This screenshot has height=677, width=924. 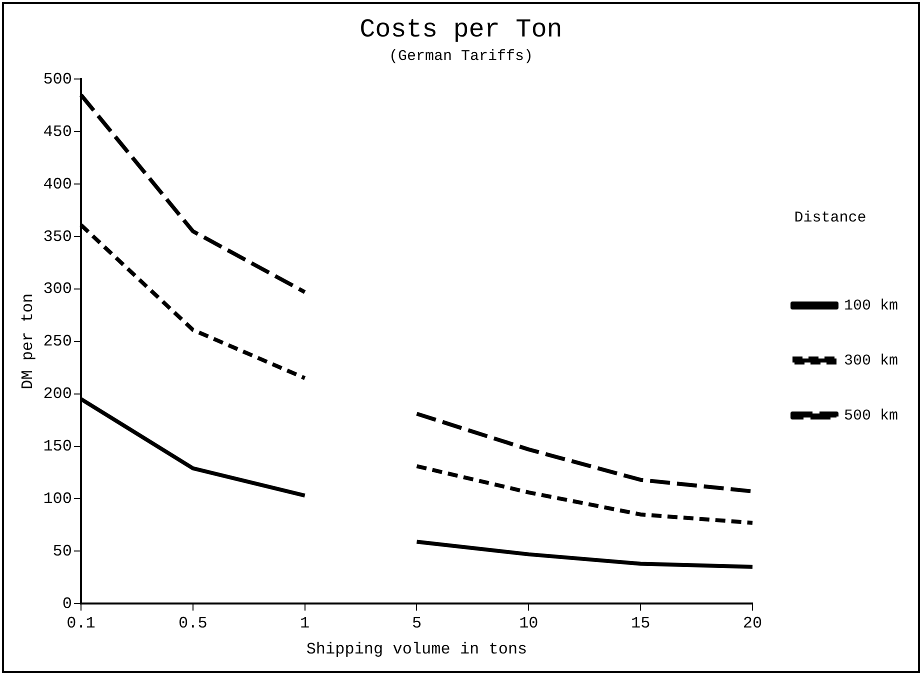 What do you see at coordinates (461, 57) in the screenshot?
I see `chart-subtitle: (German Tariffs)` at bounding box center [461, 57].